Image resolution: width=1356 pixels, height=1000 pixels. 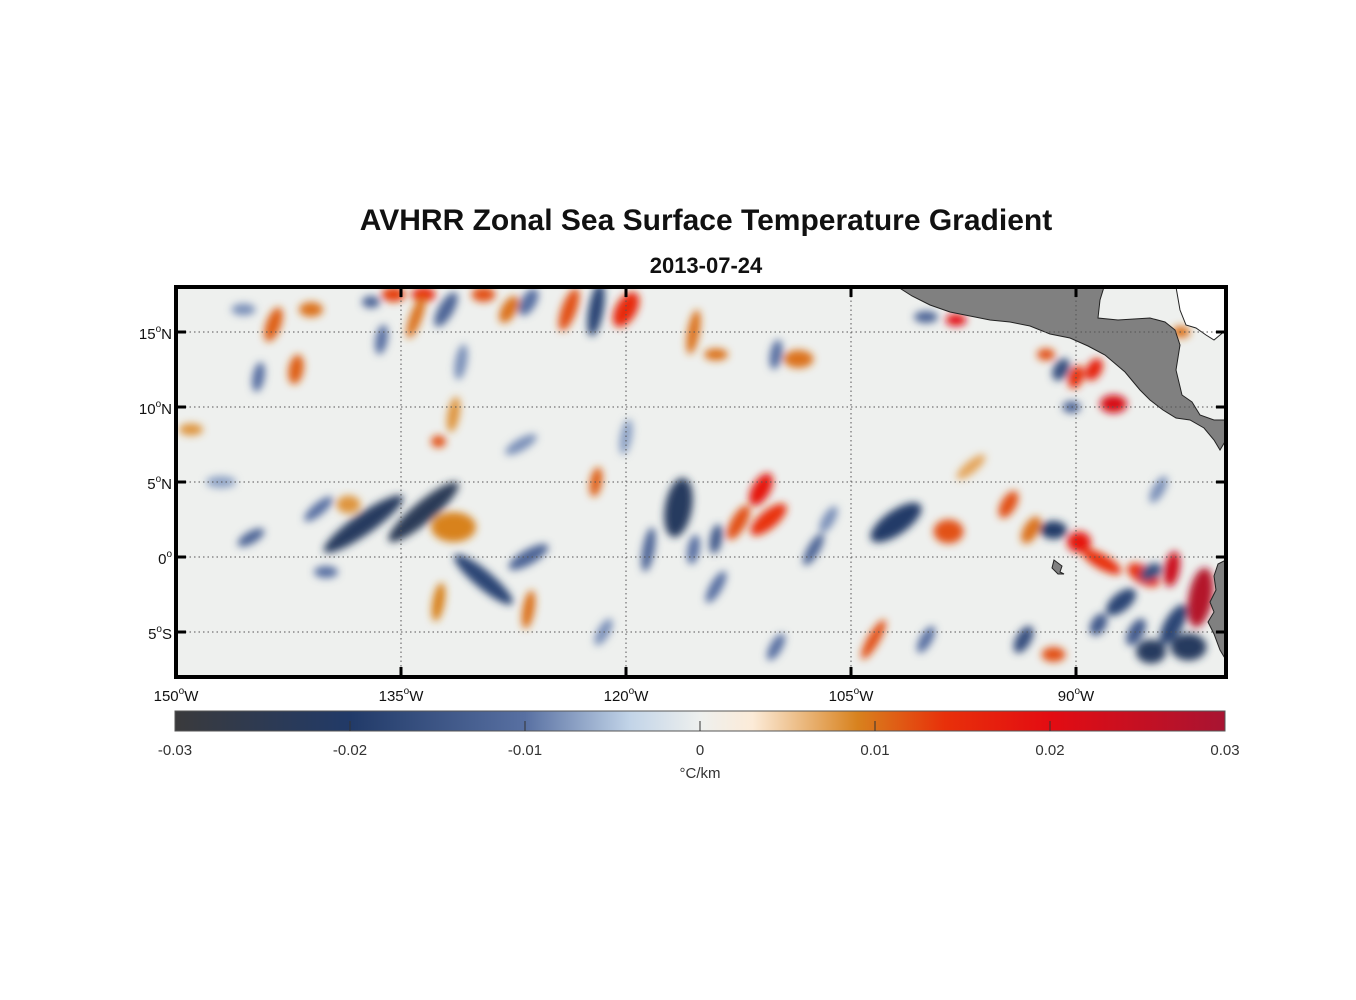 I want to click on colorbar-tick-label: 0, so click(x=700, y=750).